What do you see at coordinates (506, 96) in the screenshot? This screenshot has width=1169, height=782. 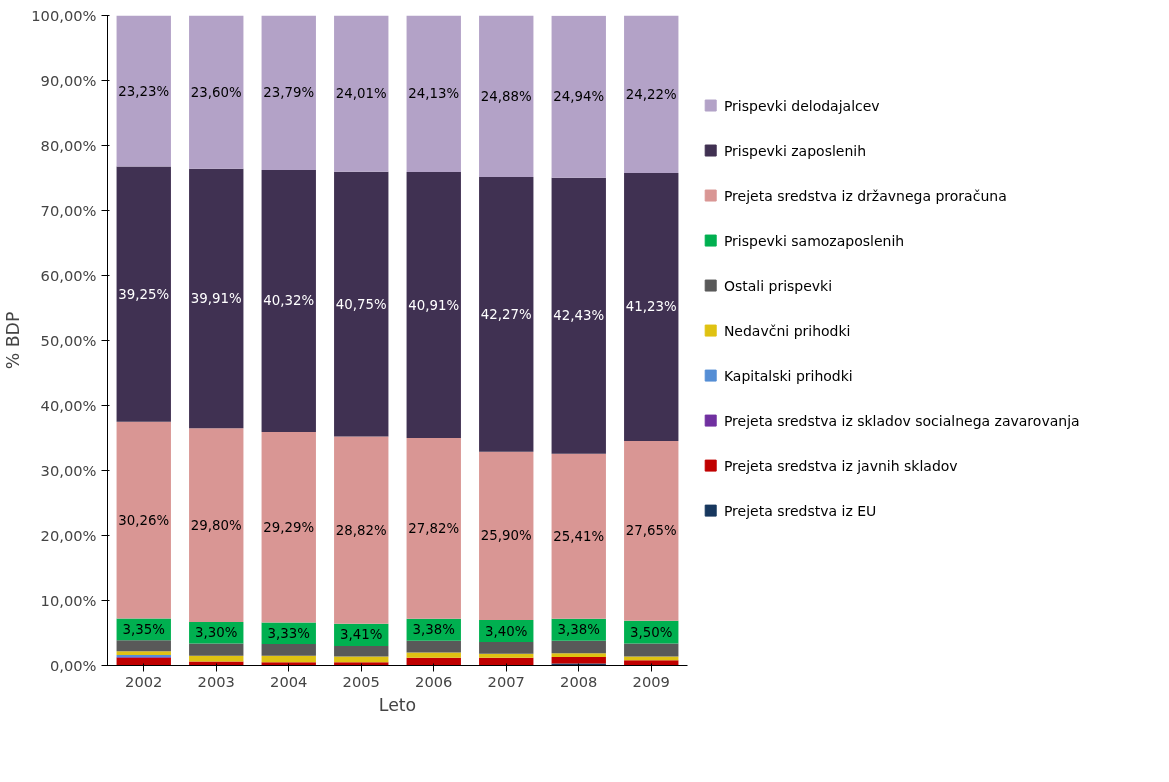 I see `data-label: 24,88%` at bounding box center [506, 96].